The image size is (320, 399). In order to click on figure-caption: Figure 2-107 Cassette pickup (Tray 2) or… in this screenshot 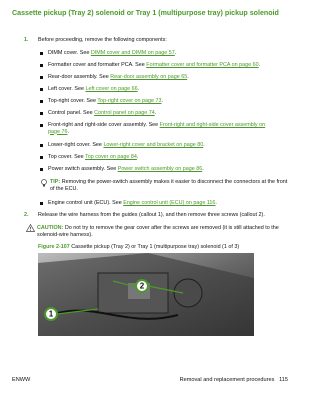, I will do `click(138, 247)`.